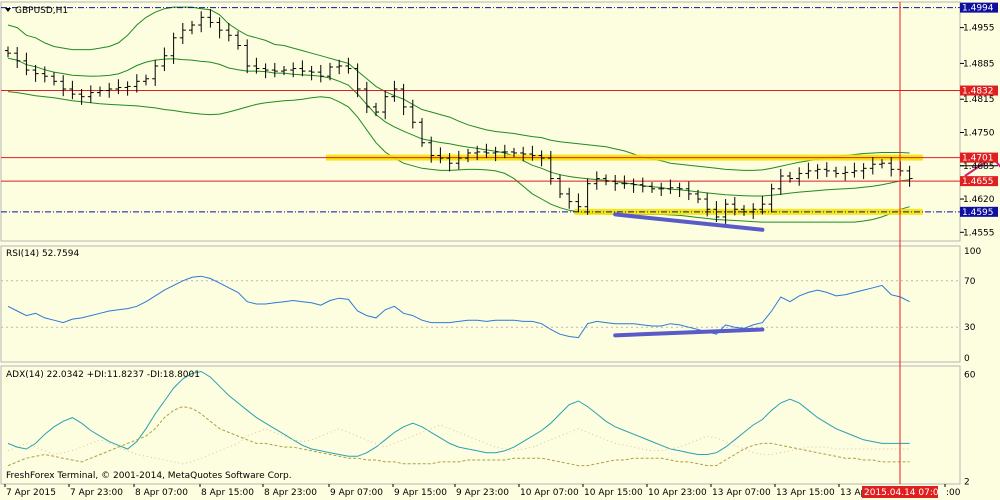 Image resolution: width=1000 pixels, height=500 pixels. I want to click on time-axis-label: 13 Apr 07:00, so click(741, 493).